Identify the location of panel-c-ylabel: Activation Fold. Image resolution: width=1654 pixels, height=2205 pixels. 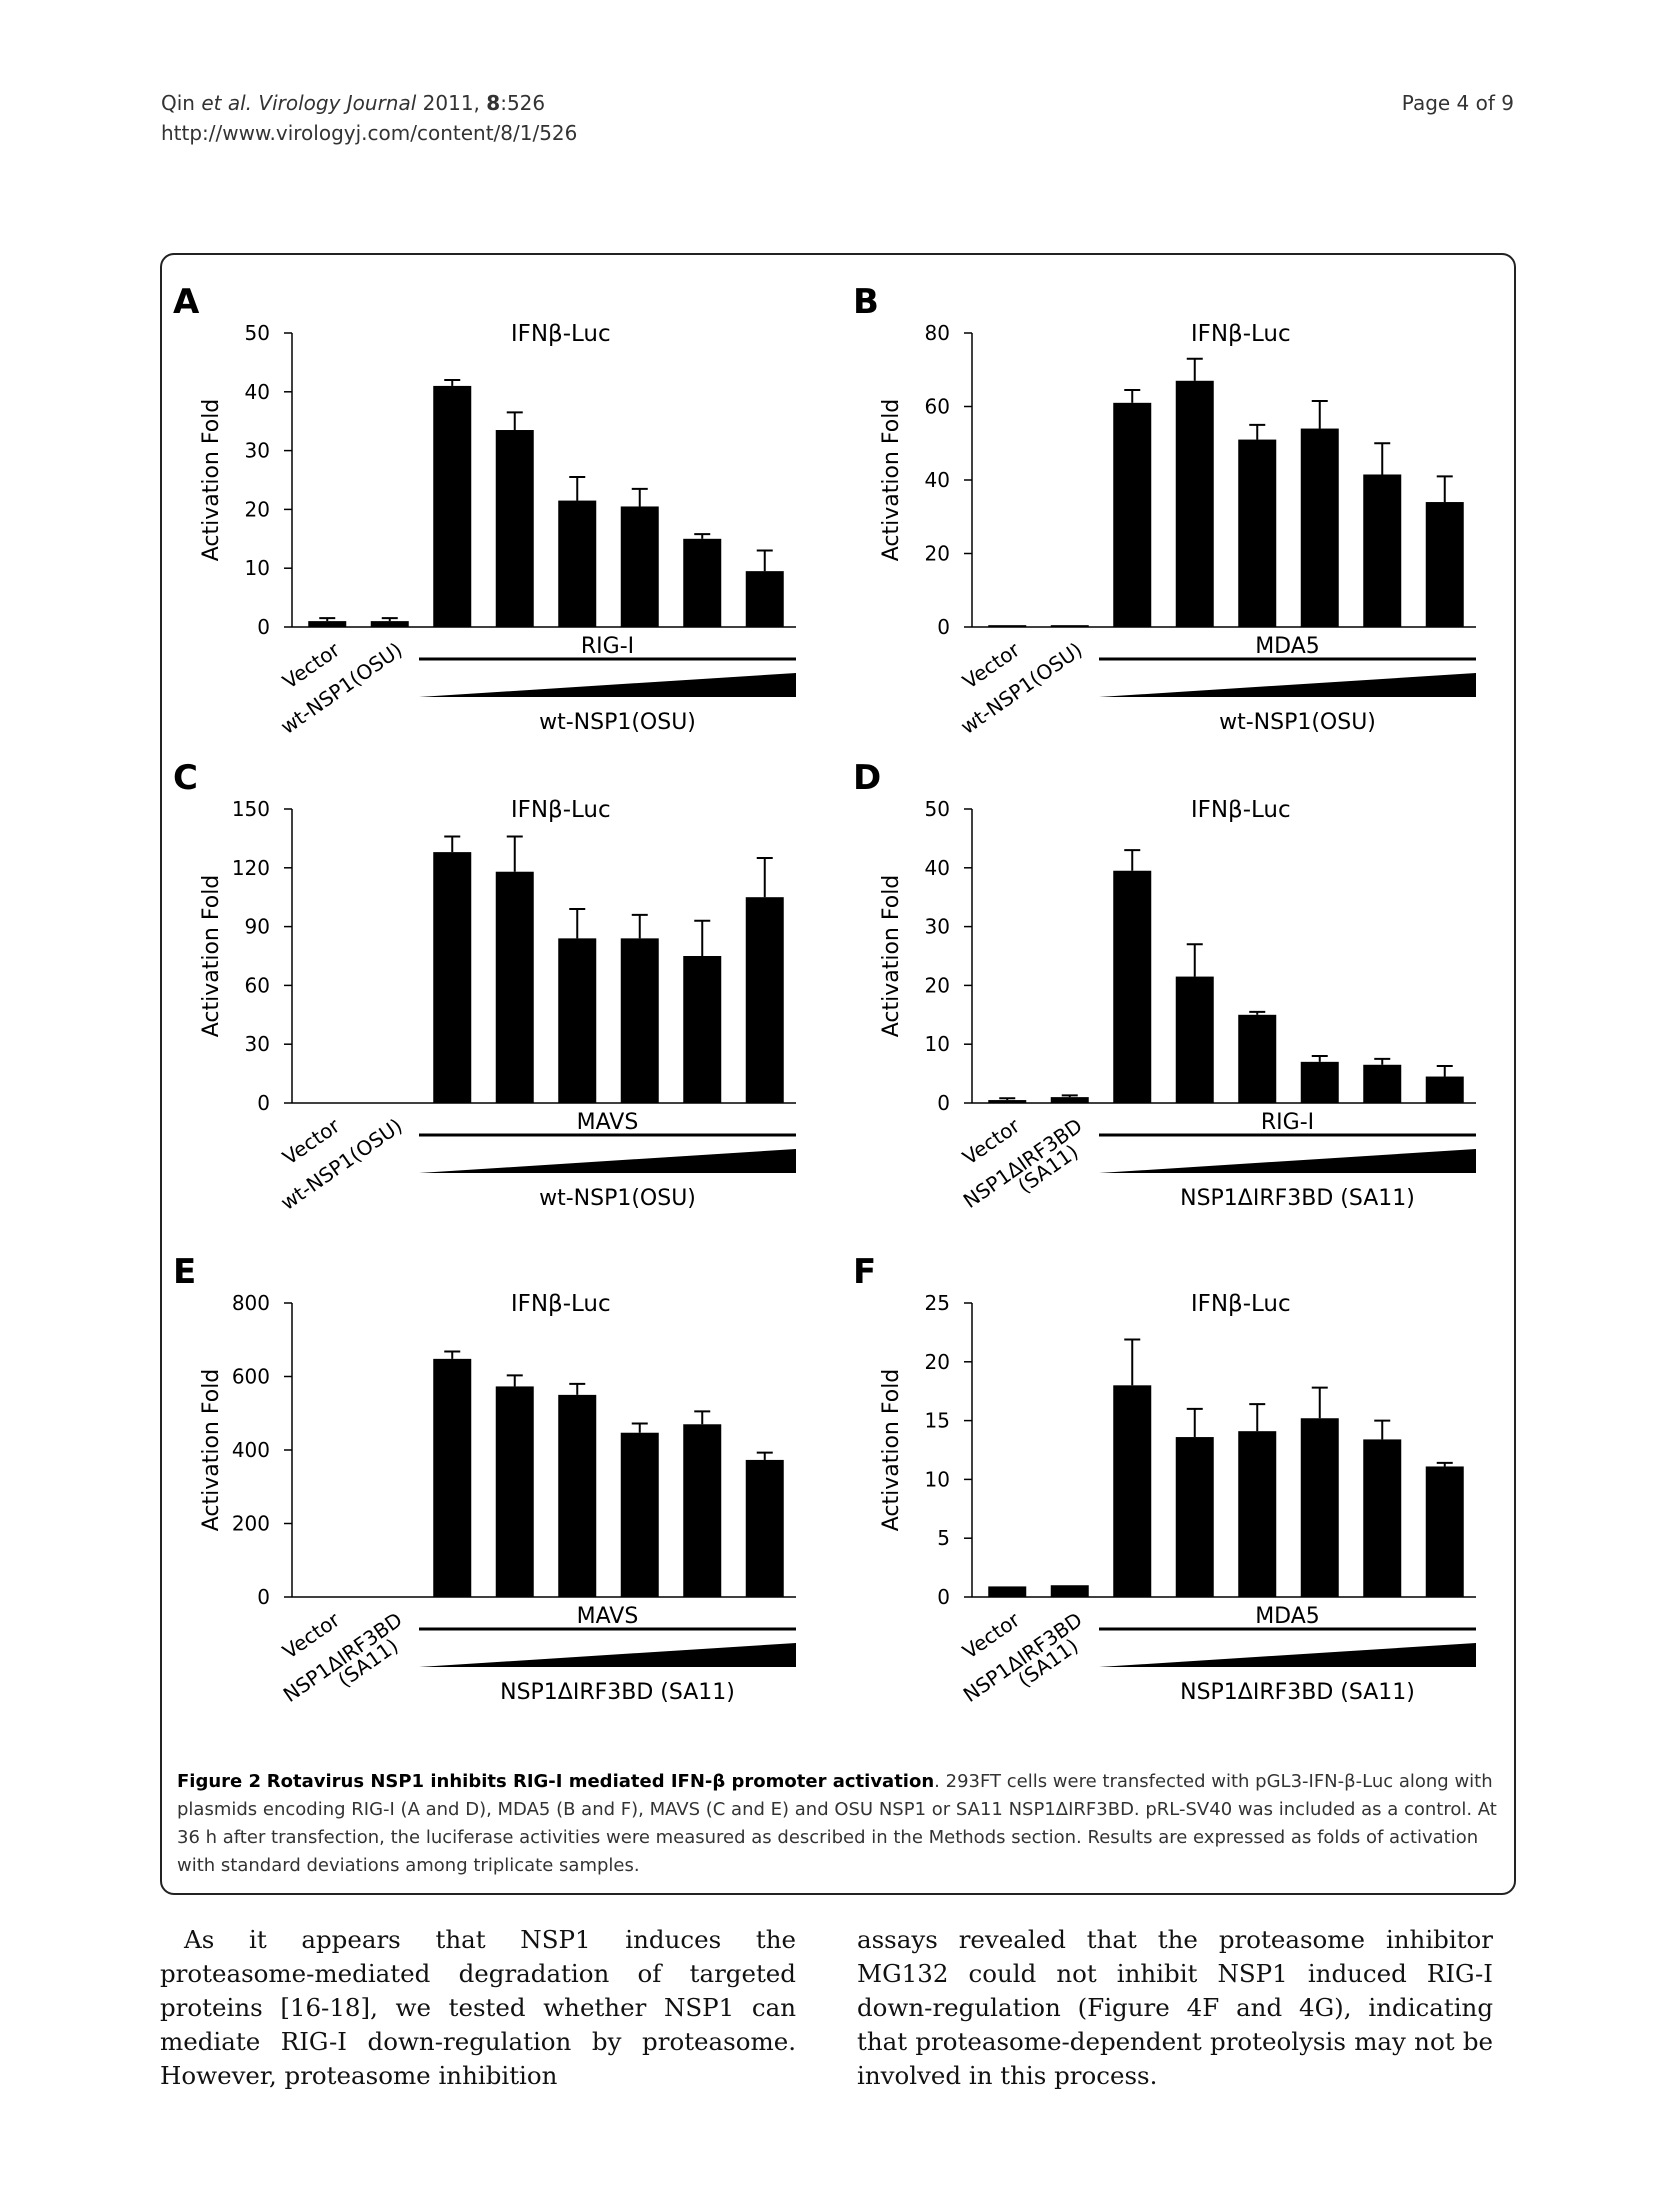
(211, 956).